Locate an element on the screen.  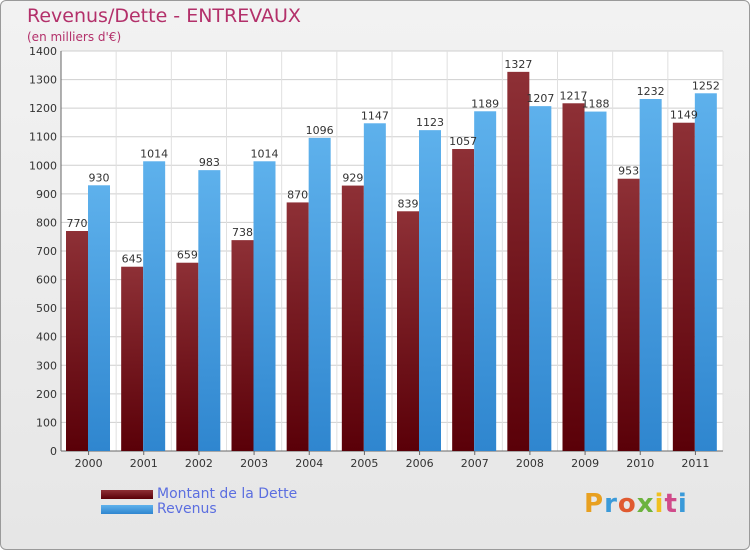
x-tick-label: 2001 is located at coordinates (144, 463).